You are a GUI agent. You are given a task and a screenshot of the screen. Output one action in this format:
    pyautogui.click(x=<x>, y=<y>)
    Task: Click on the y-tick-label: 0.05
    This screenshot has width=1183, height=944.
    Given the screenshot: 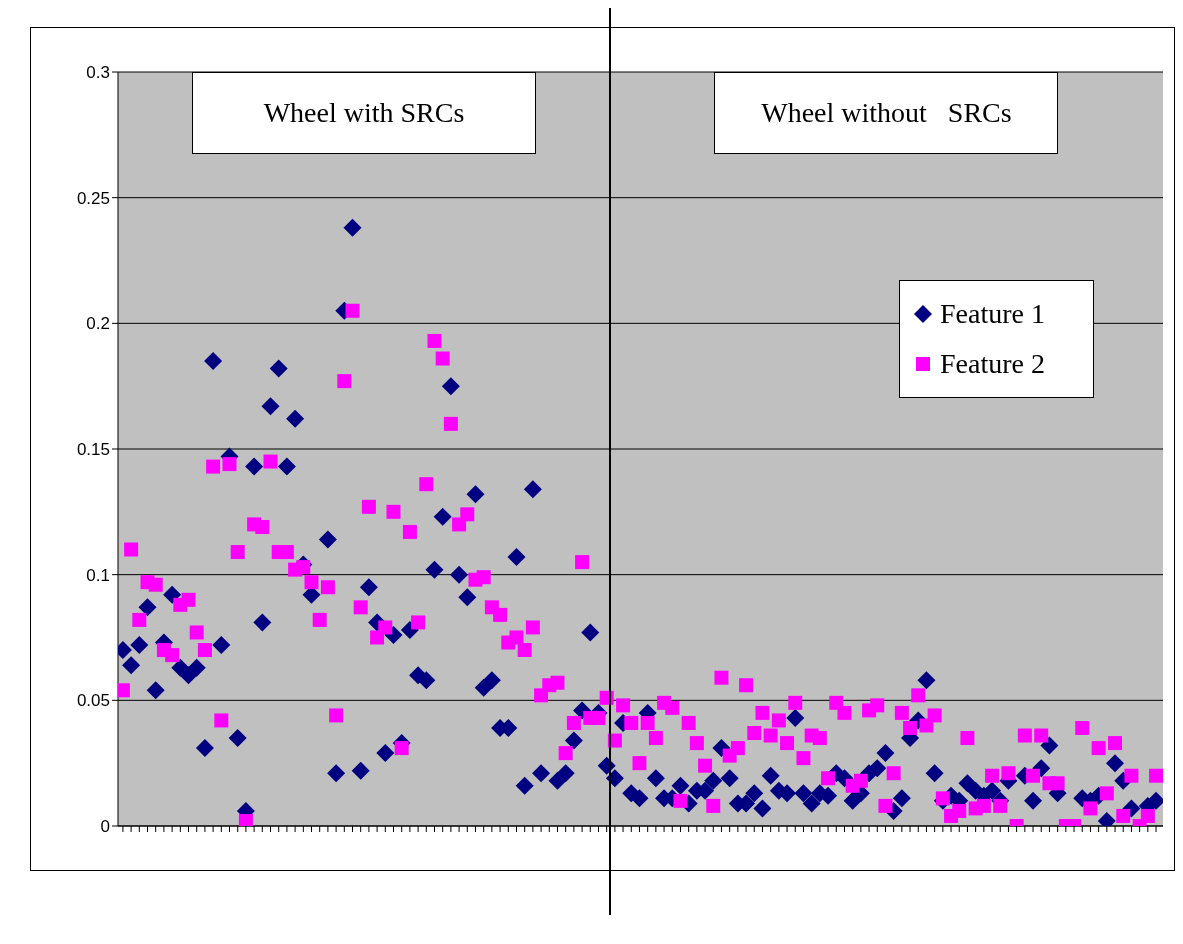 What is the action you would take?
    pyautogui.click(x=93, y=701)
    